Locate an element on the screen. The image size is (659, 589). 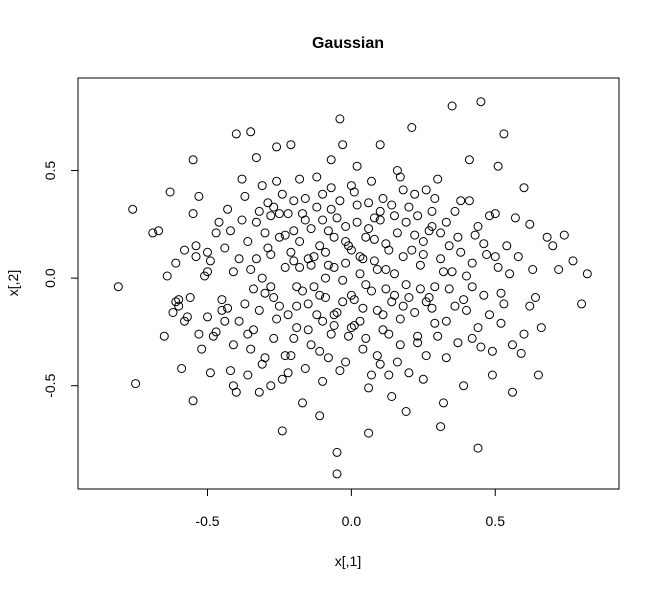
y-tick-label: 0.0 is located at coordinates (50, 278).